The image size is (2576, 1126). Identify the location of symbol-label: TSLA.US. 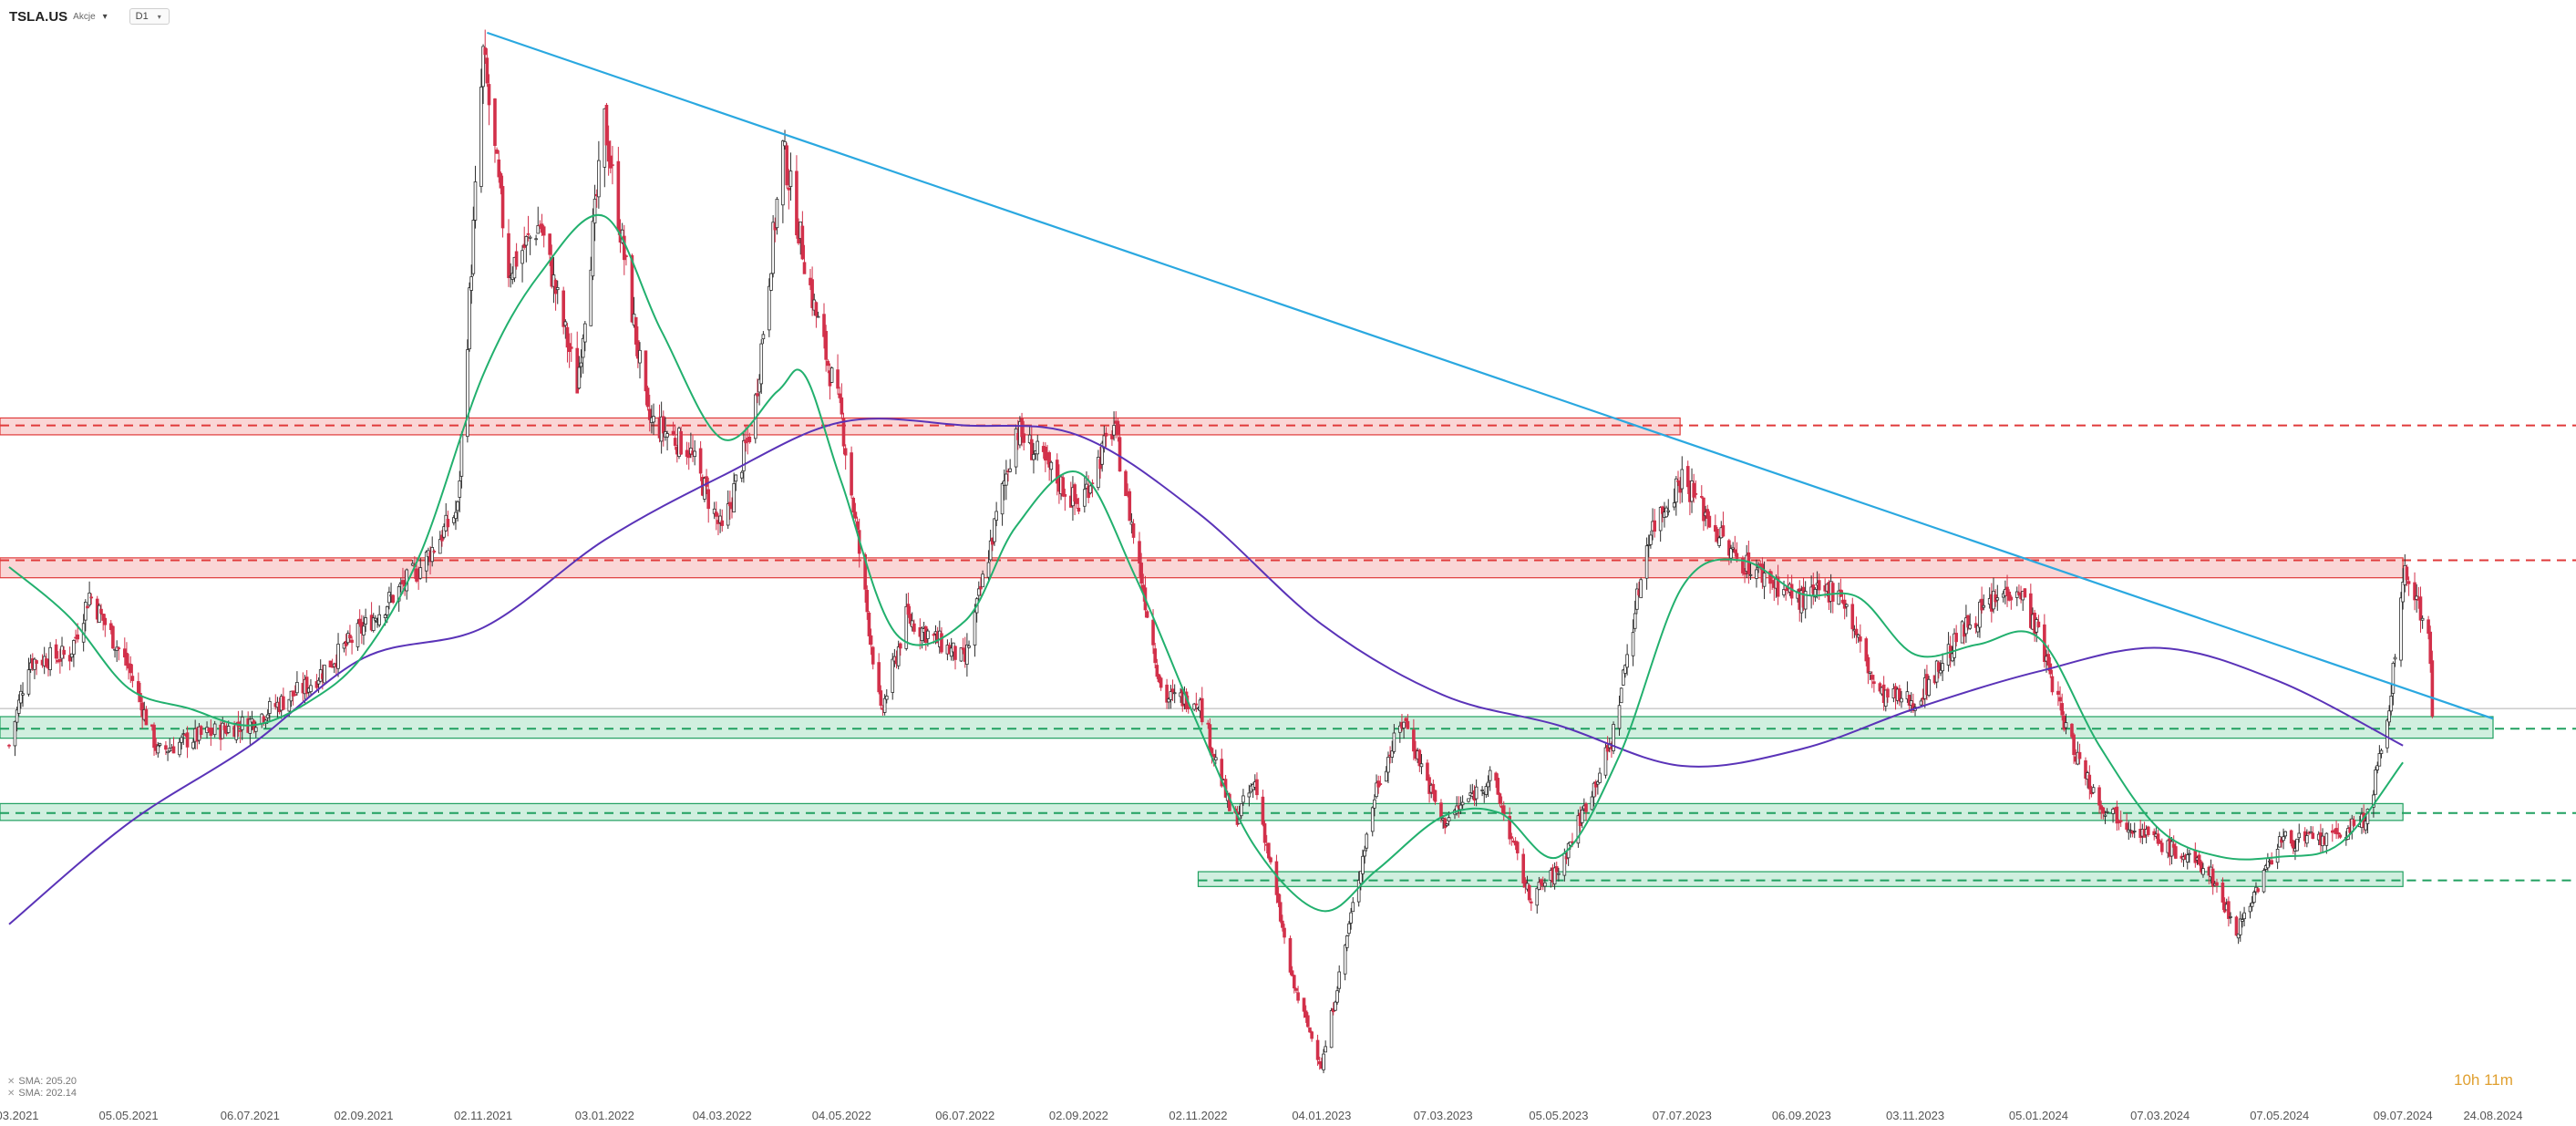
(38, 17).